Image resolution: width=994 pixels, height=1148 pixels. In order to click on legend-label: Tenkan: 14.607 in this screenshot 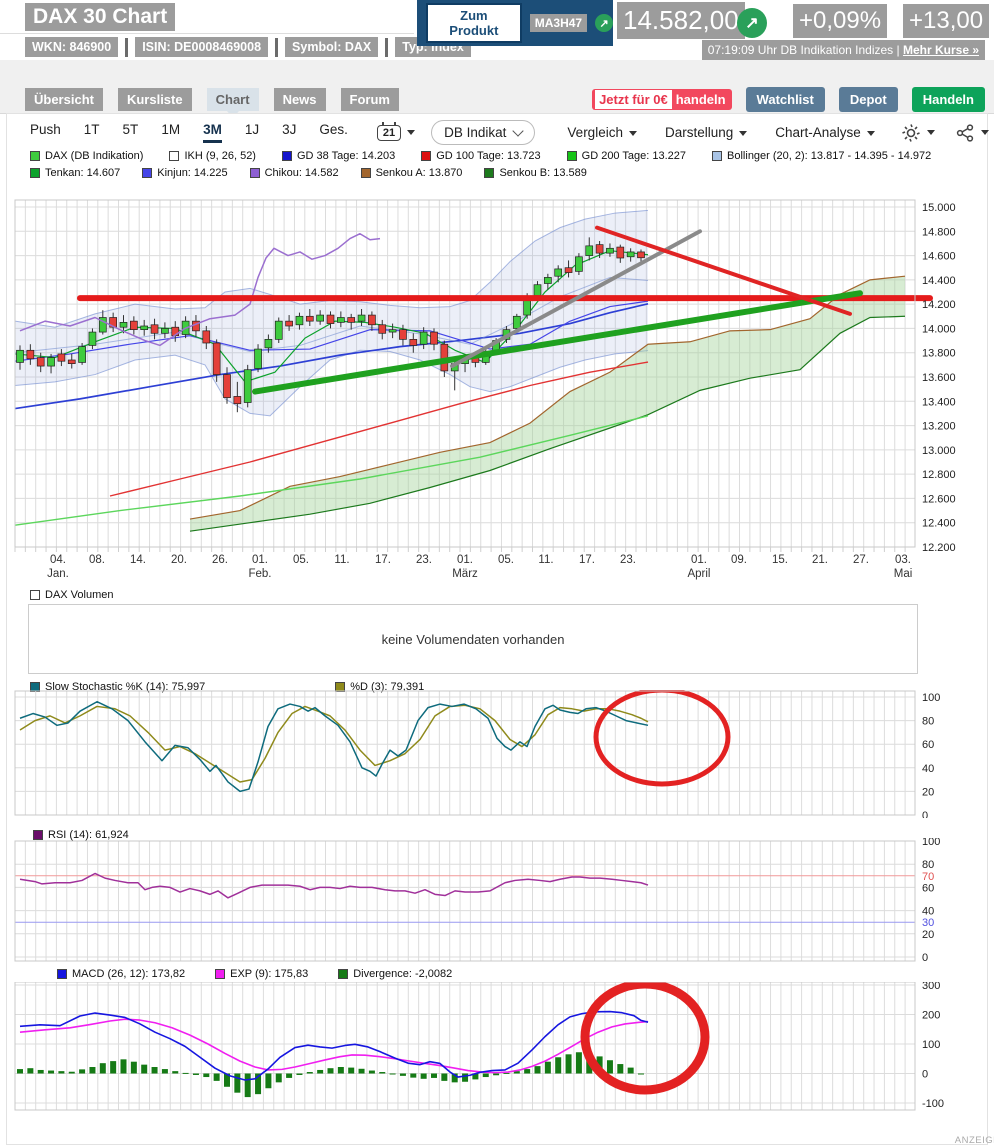, I will do `click(83, 173)`.